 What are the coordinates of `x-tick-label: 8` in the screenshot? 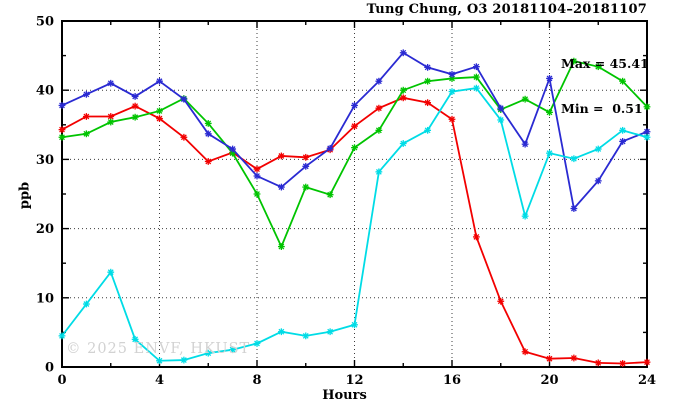 It's located at (256, 380).